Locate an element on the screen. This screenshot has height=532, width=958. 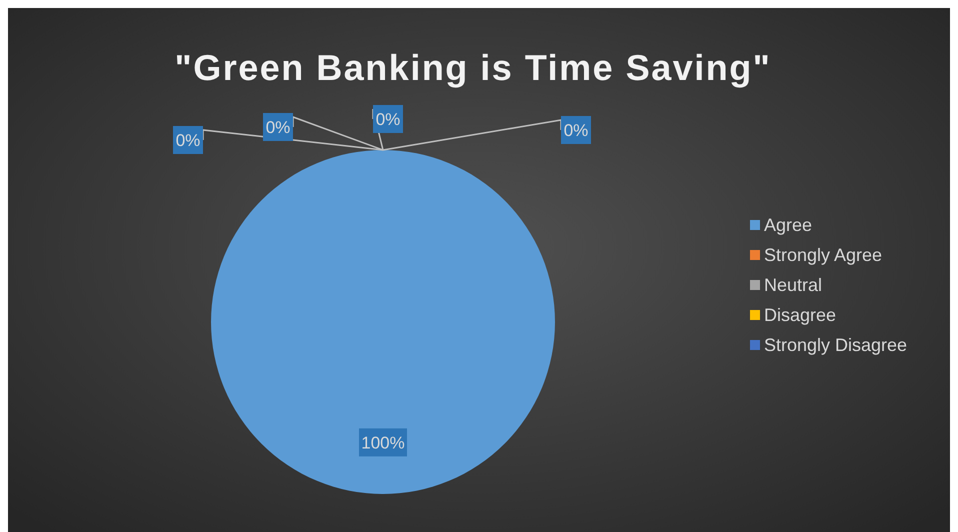
legend-label: Agree is located at coordinates (788, 225).